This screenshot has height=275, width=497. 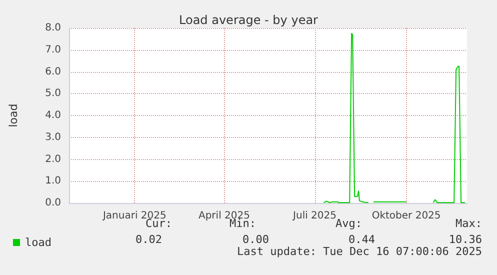 What do you see at coordinates (349, 223) in the screenshot?
I see `text: Avg:` at bounding box center [349, 223].